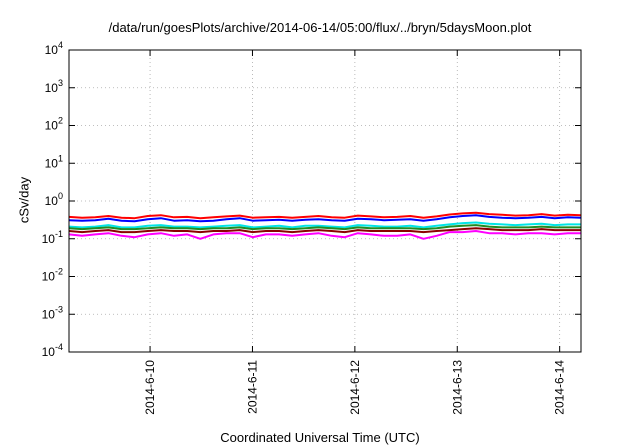 This screenshot has width=640, height=448. I want to click on series-group, so click(325, 225).